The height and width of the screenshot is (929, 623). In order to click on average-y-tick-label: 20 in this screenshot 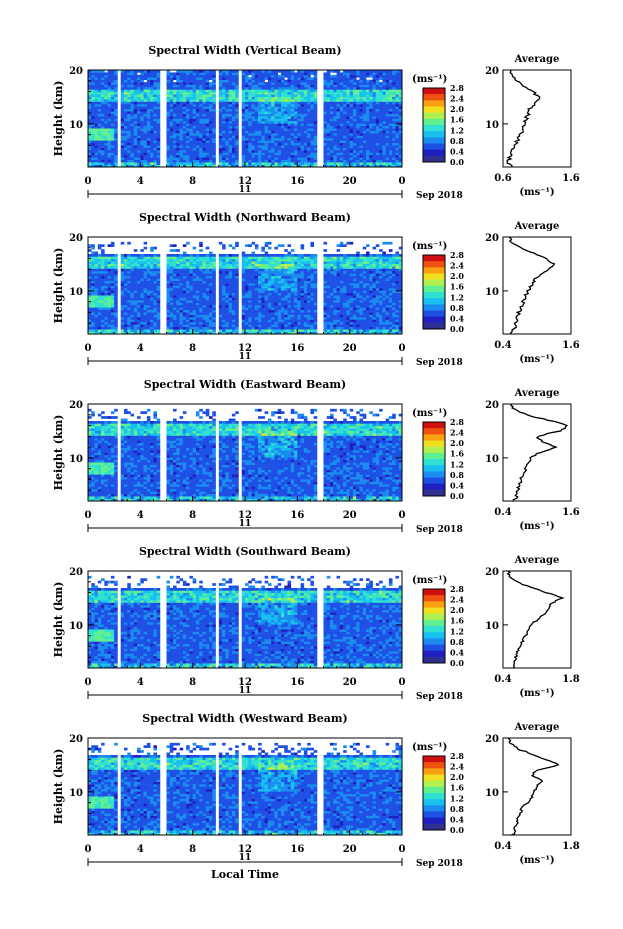, I will do `click(492, 71)`.